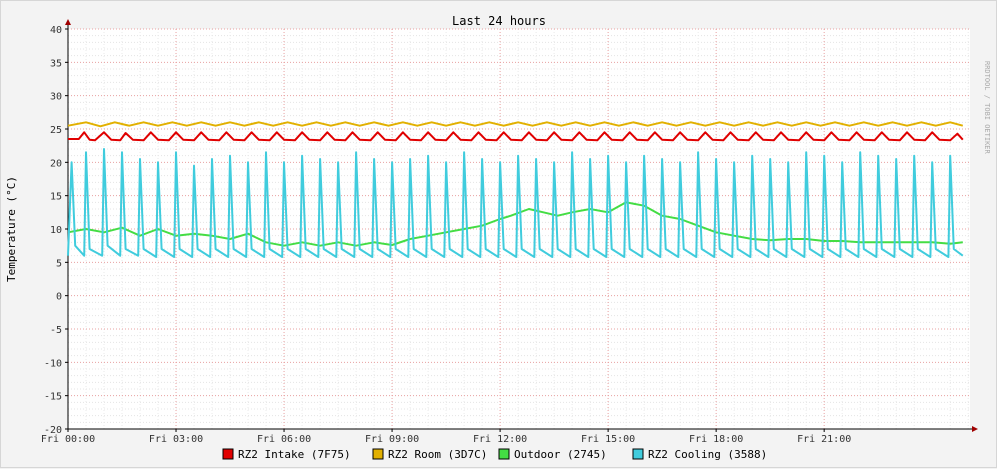 This screenshot has height=469, width=997. Describe the element at coordinates (56, 130) in the screenshot. I see `y-tick-label: 25` at that location.